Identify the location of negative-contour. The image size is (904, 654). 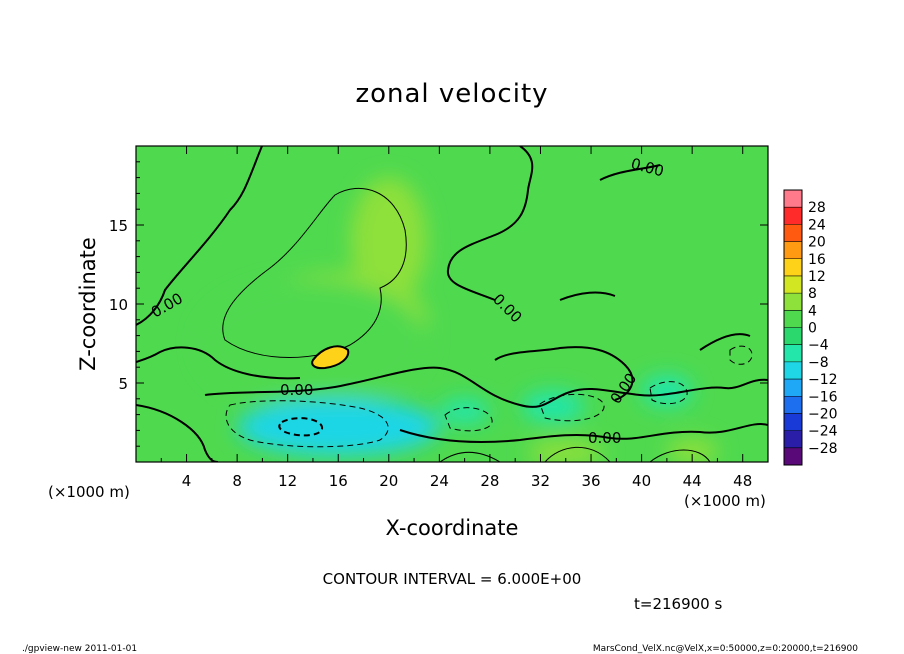
(489, 396).